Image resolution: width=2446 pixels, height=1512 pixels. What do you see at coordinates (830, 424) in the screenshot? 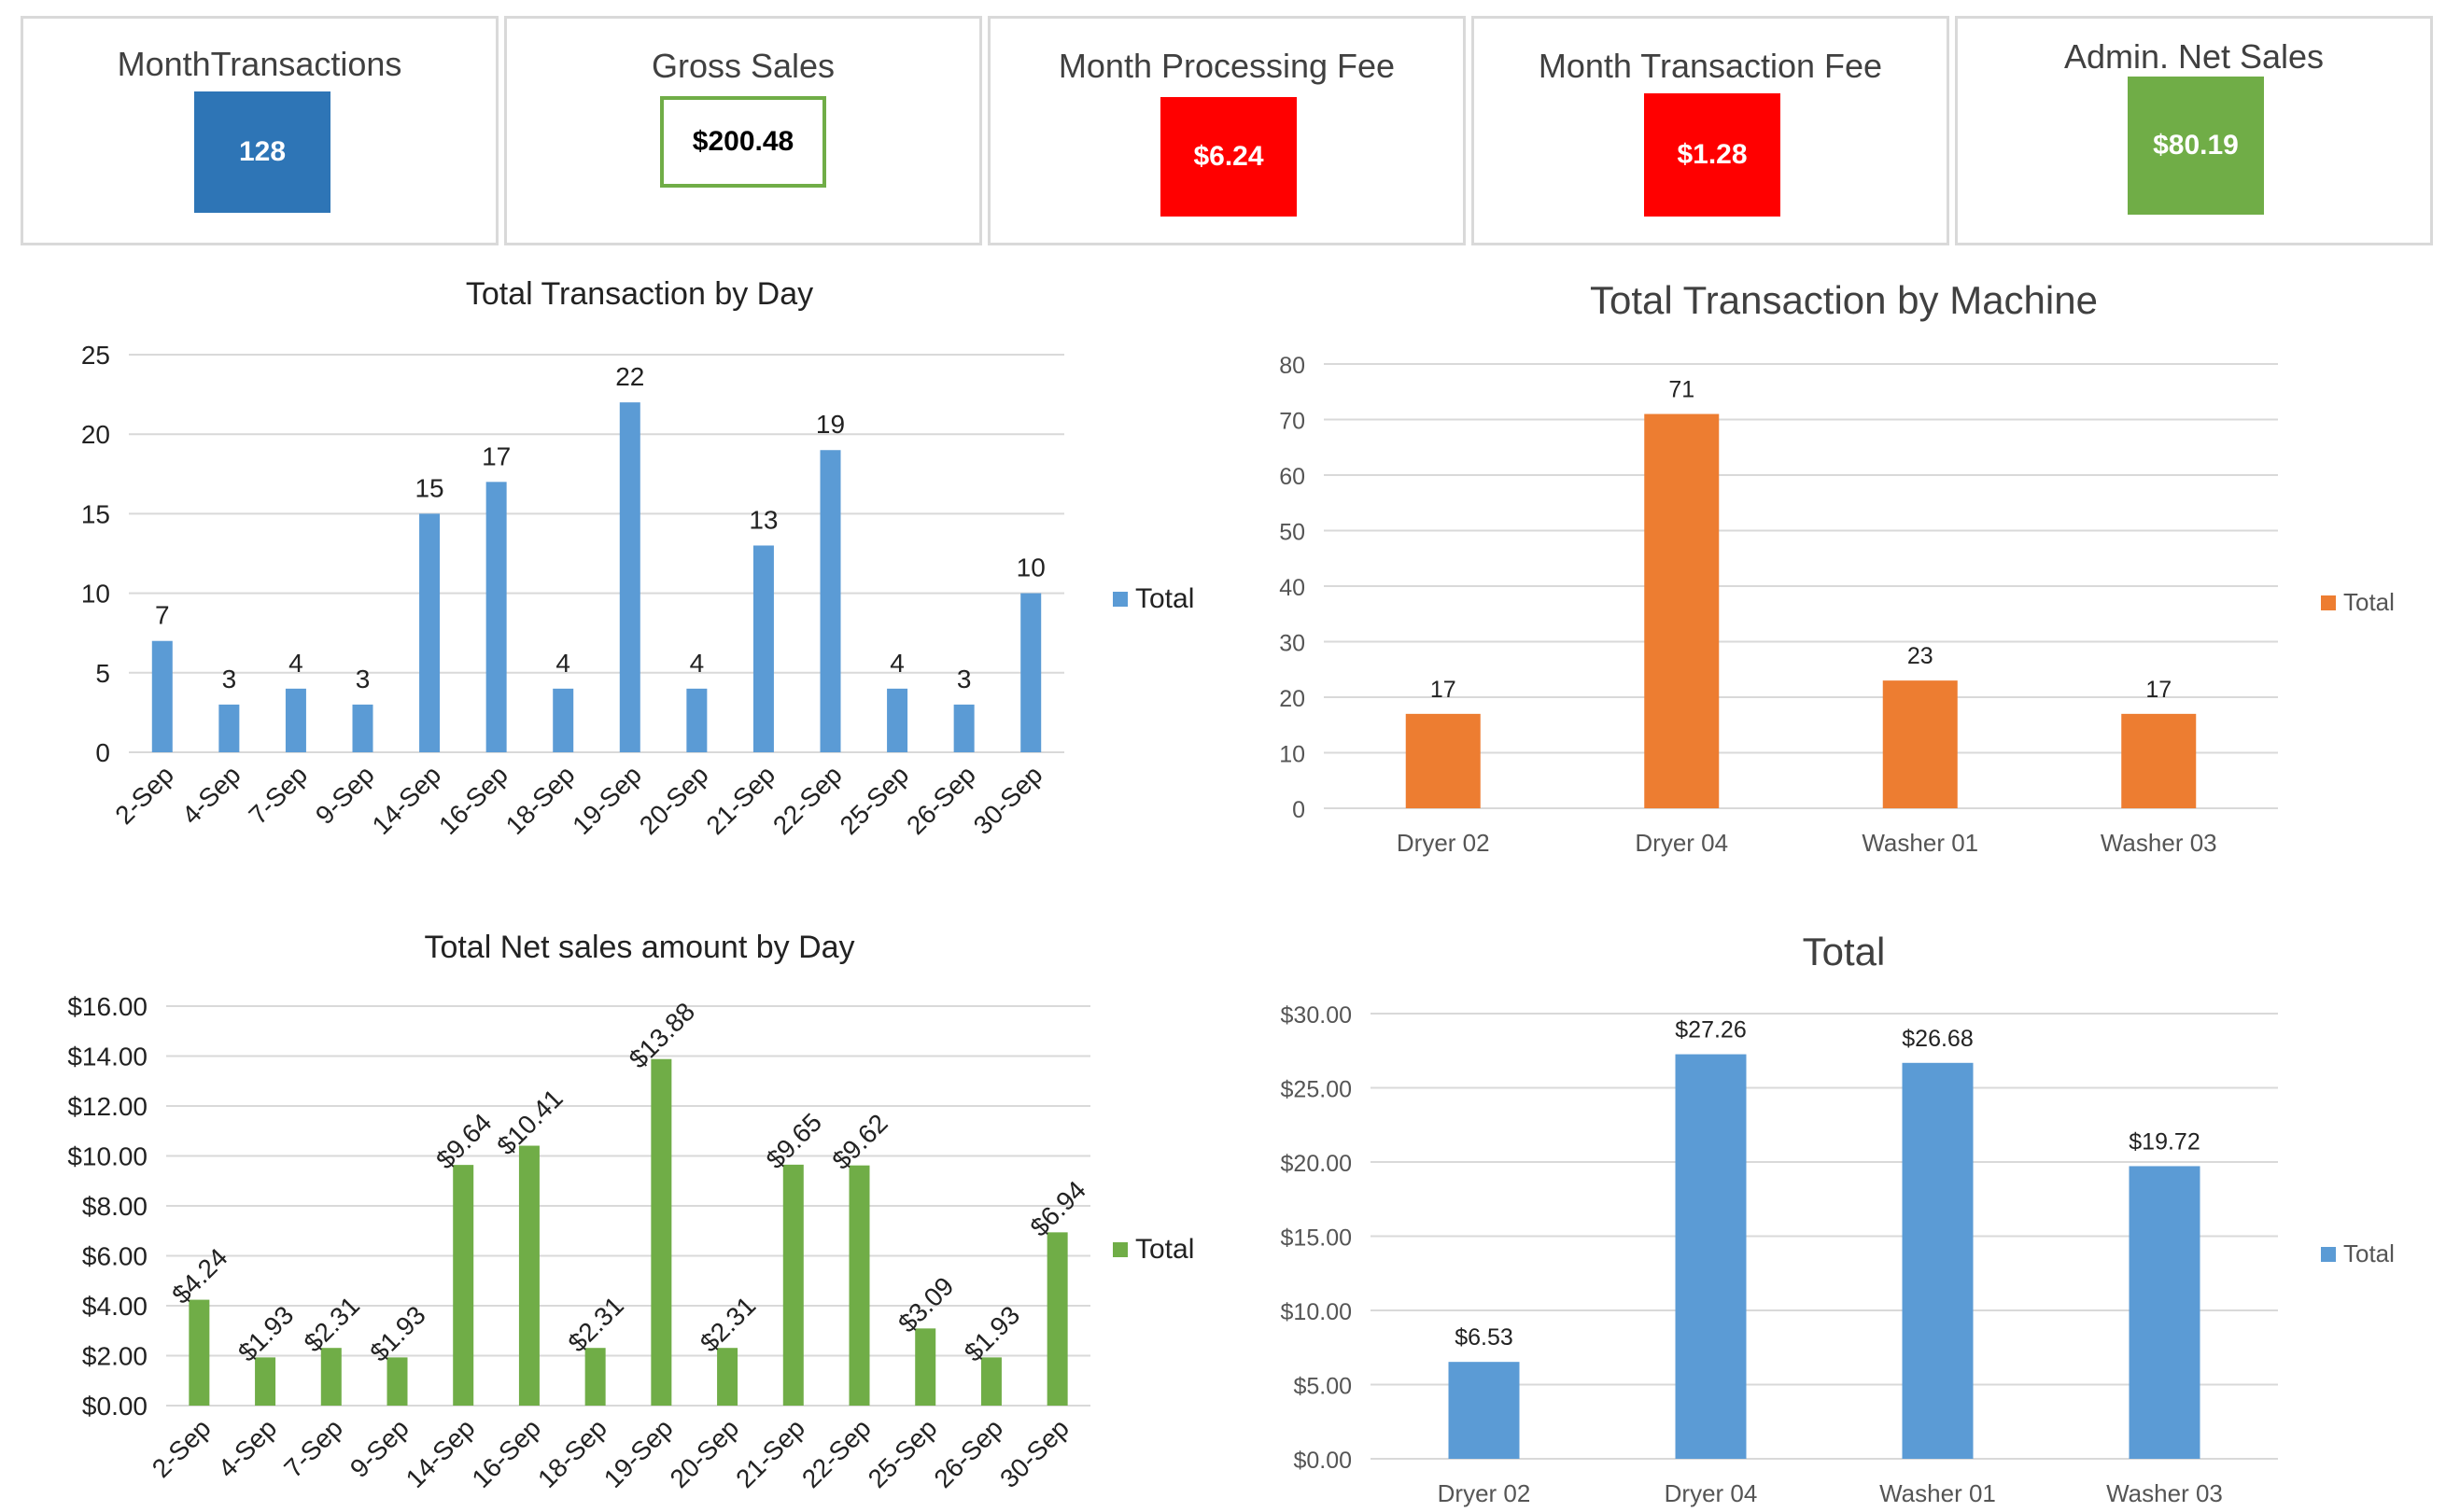
I see `data-label: 19` at bounding box center [830, 424].